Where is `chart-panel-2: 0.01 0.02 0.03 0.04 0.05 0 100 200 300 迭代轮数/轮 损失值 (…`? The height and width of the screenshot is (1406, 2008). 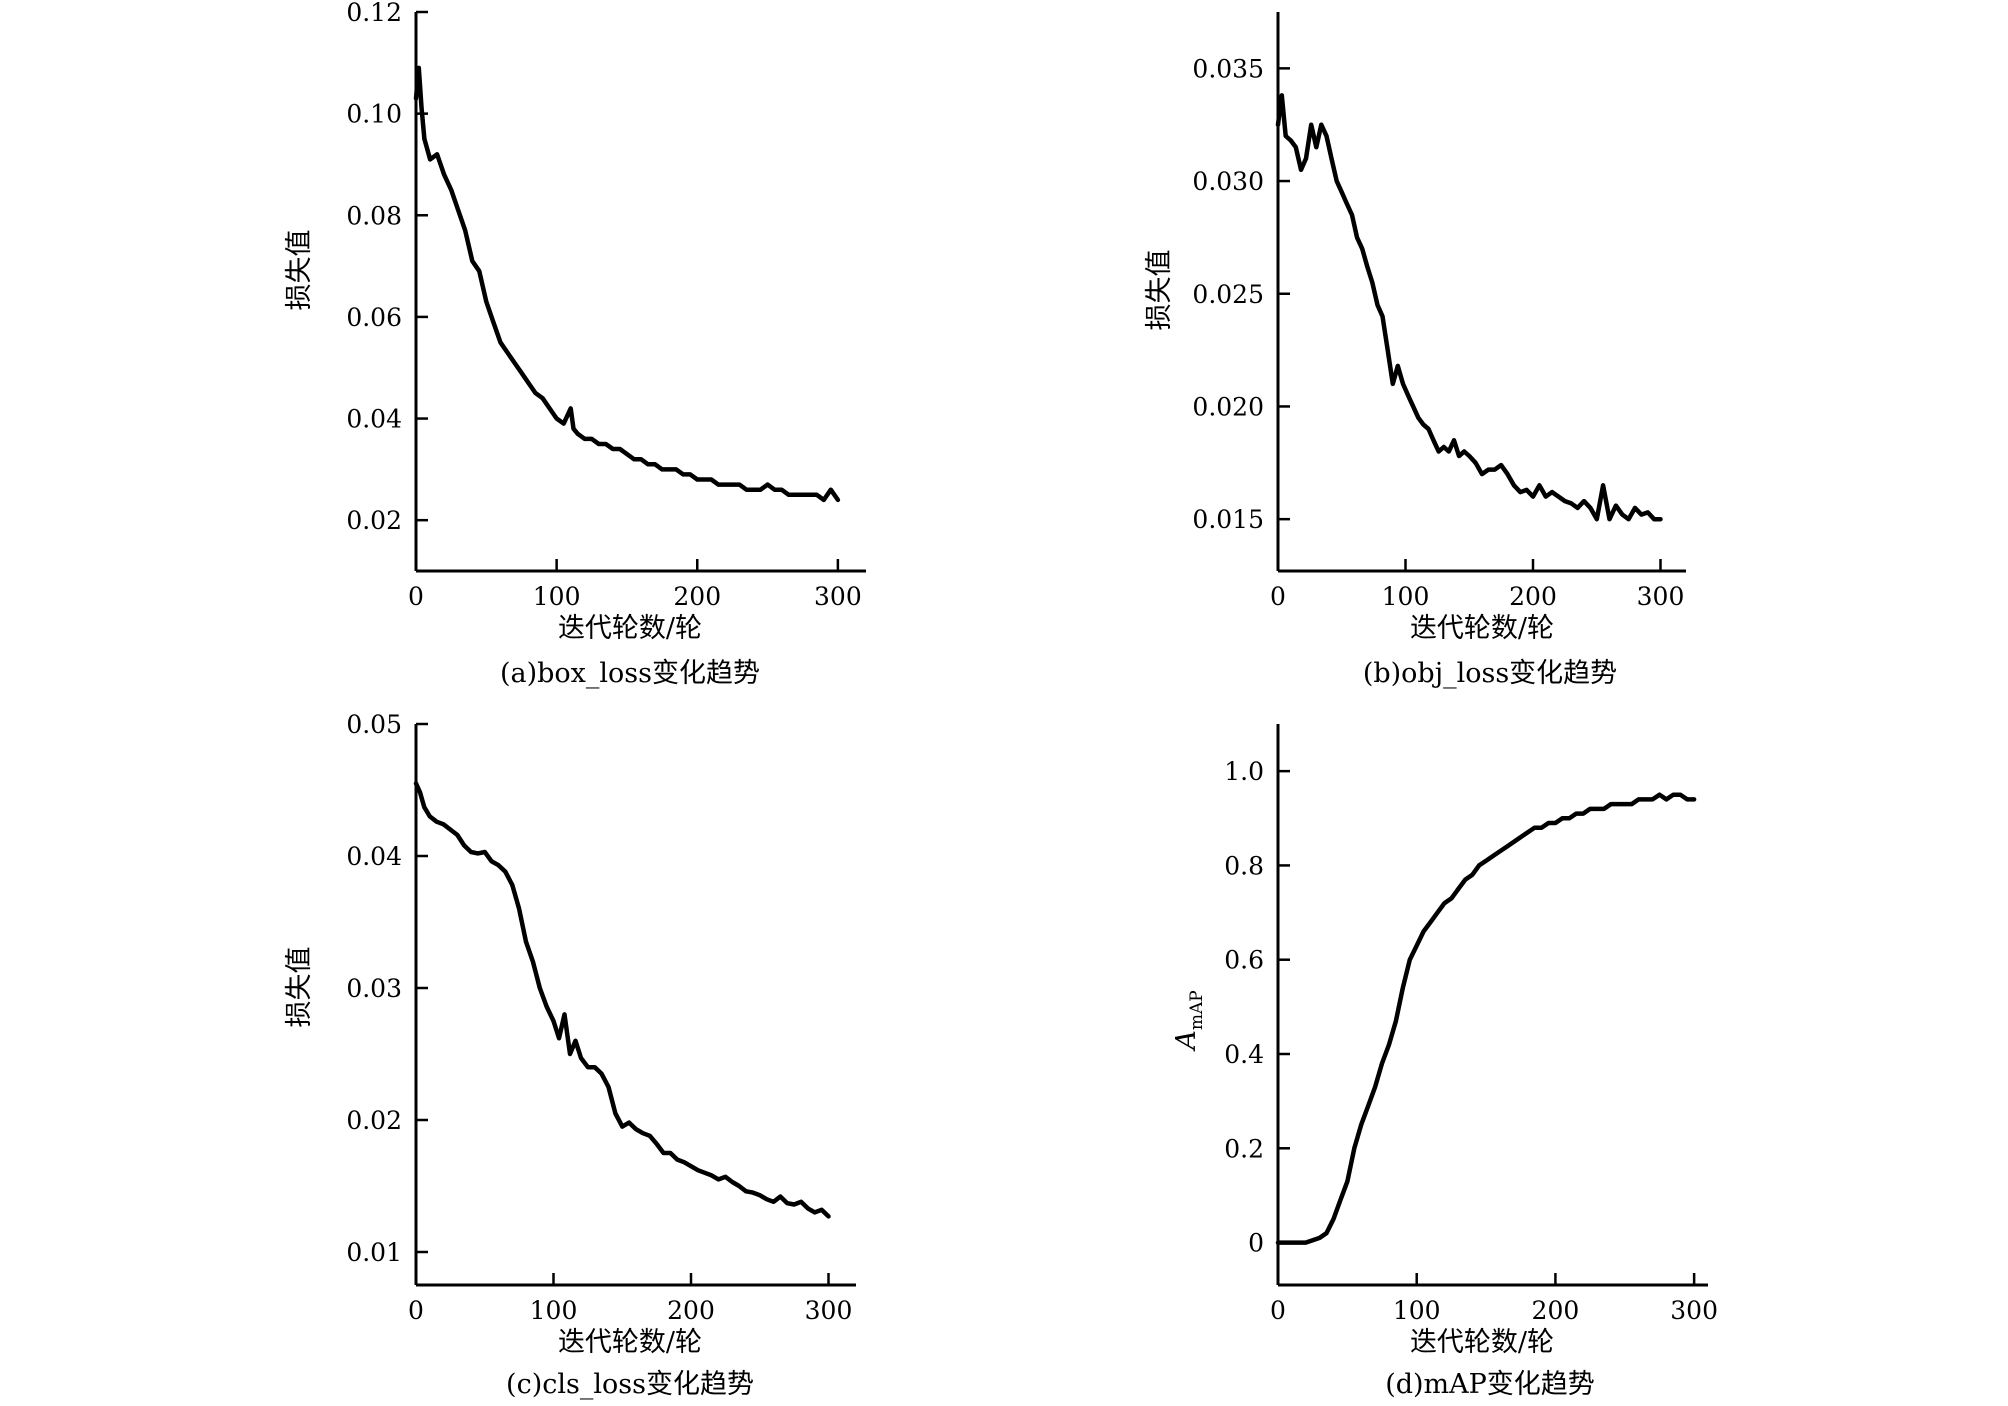
chart-panel-2: 0.01 0.02 0.03 0.04 0.05 0 100 200 300 迭代轮数/轮 损失值 (… is located at coordinates (570, 1055).